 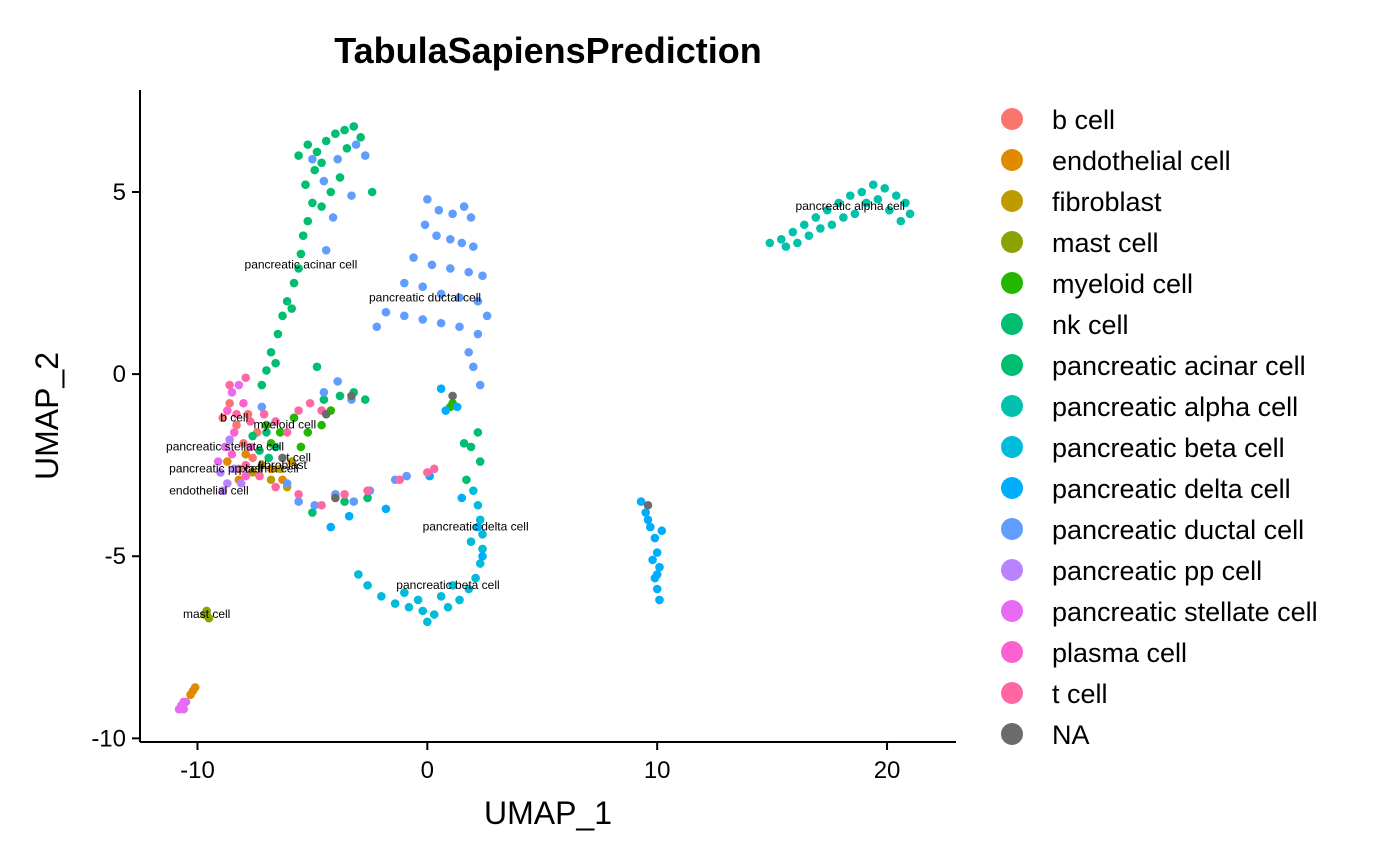 What do you see at coordinates (1175, 407) in the screenshot?
I see `legend-label-7: pancreatic alpha cell` at bounding box center [1175, 407].